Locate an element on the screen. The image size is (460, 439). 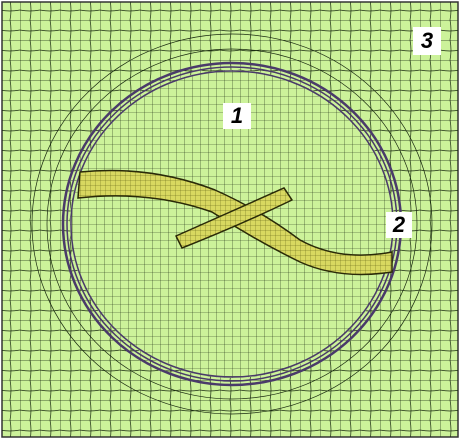
region-label: 3 is located at coordinates (427, 40).